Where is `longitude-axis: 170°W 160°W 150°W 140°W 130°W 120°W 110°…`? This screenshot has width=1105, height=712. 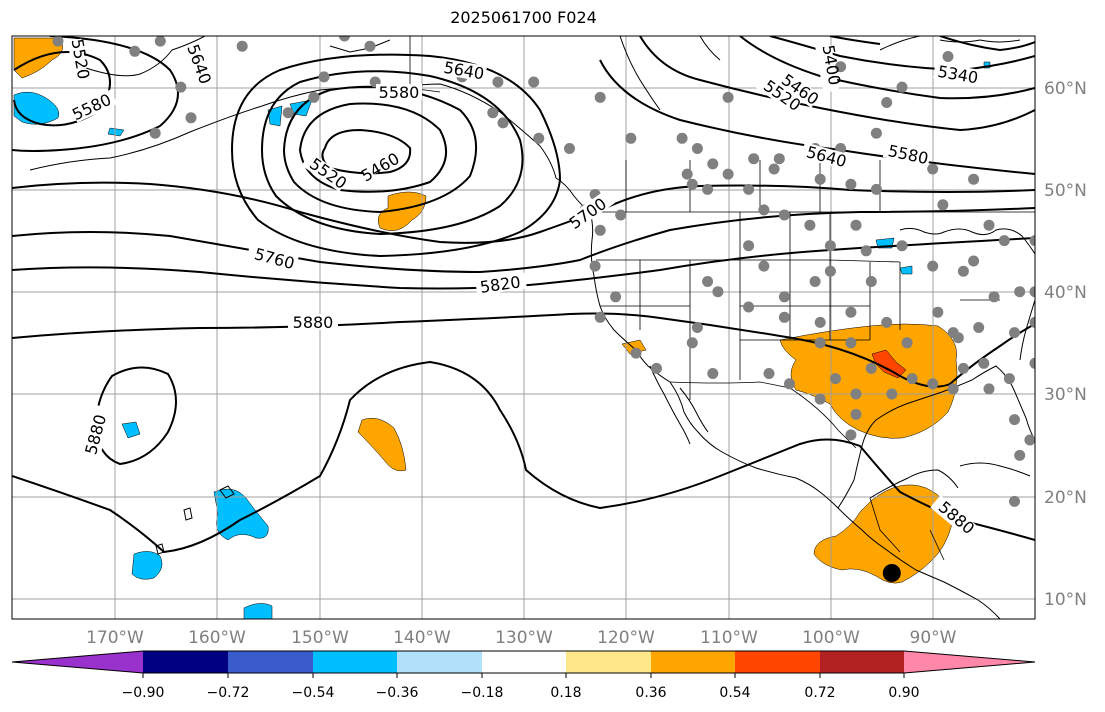
longitude-axis: 170°W 160°W 150°W 140°W 130°W 120°W 110°… is located at coordinates (521, 638).